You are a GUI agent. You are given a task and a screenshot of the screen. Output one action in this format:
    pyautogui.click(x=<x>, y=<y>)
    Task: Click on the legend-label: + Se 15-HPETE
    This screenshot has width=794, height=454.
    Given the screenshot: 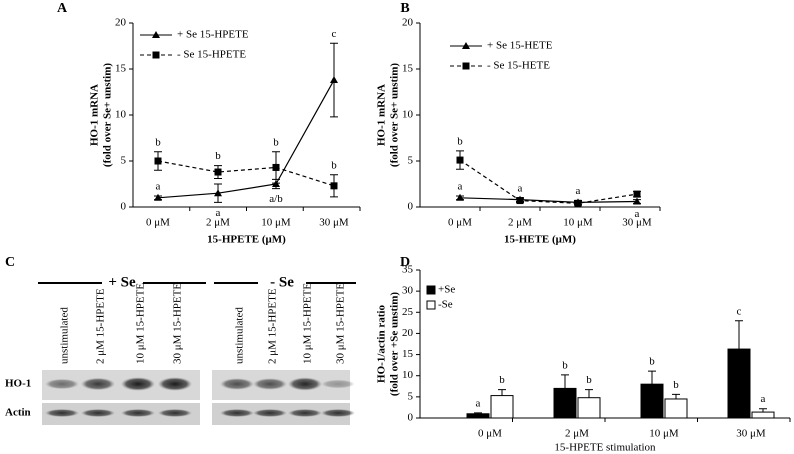 What is the action you would take?
    pyautogui.click(x=213, y=35)
    